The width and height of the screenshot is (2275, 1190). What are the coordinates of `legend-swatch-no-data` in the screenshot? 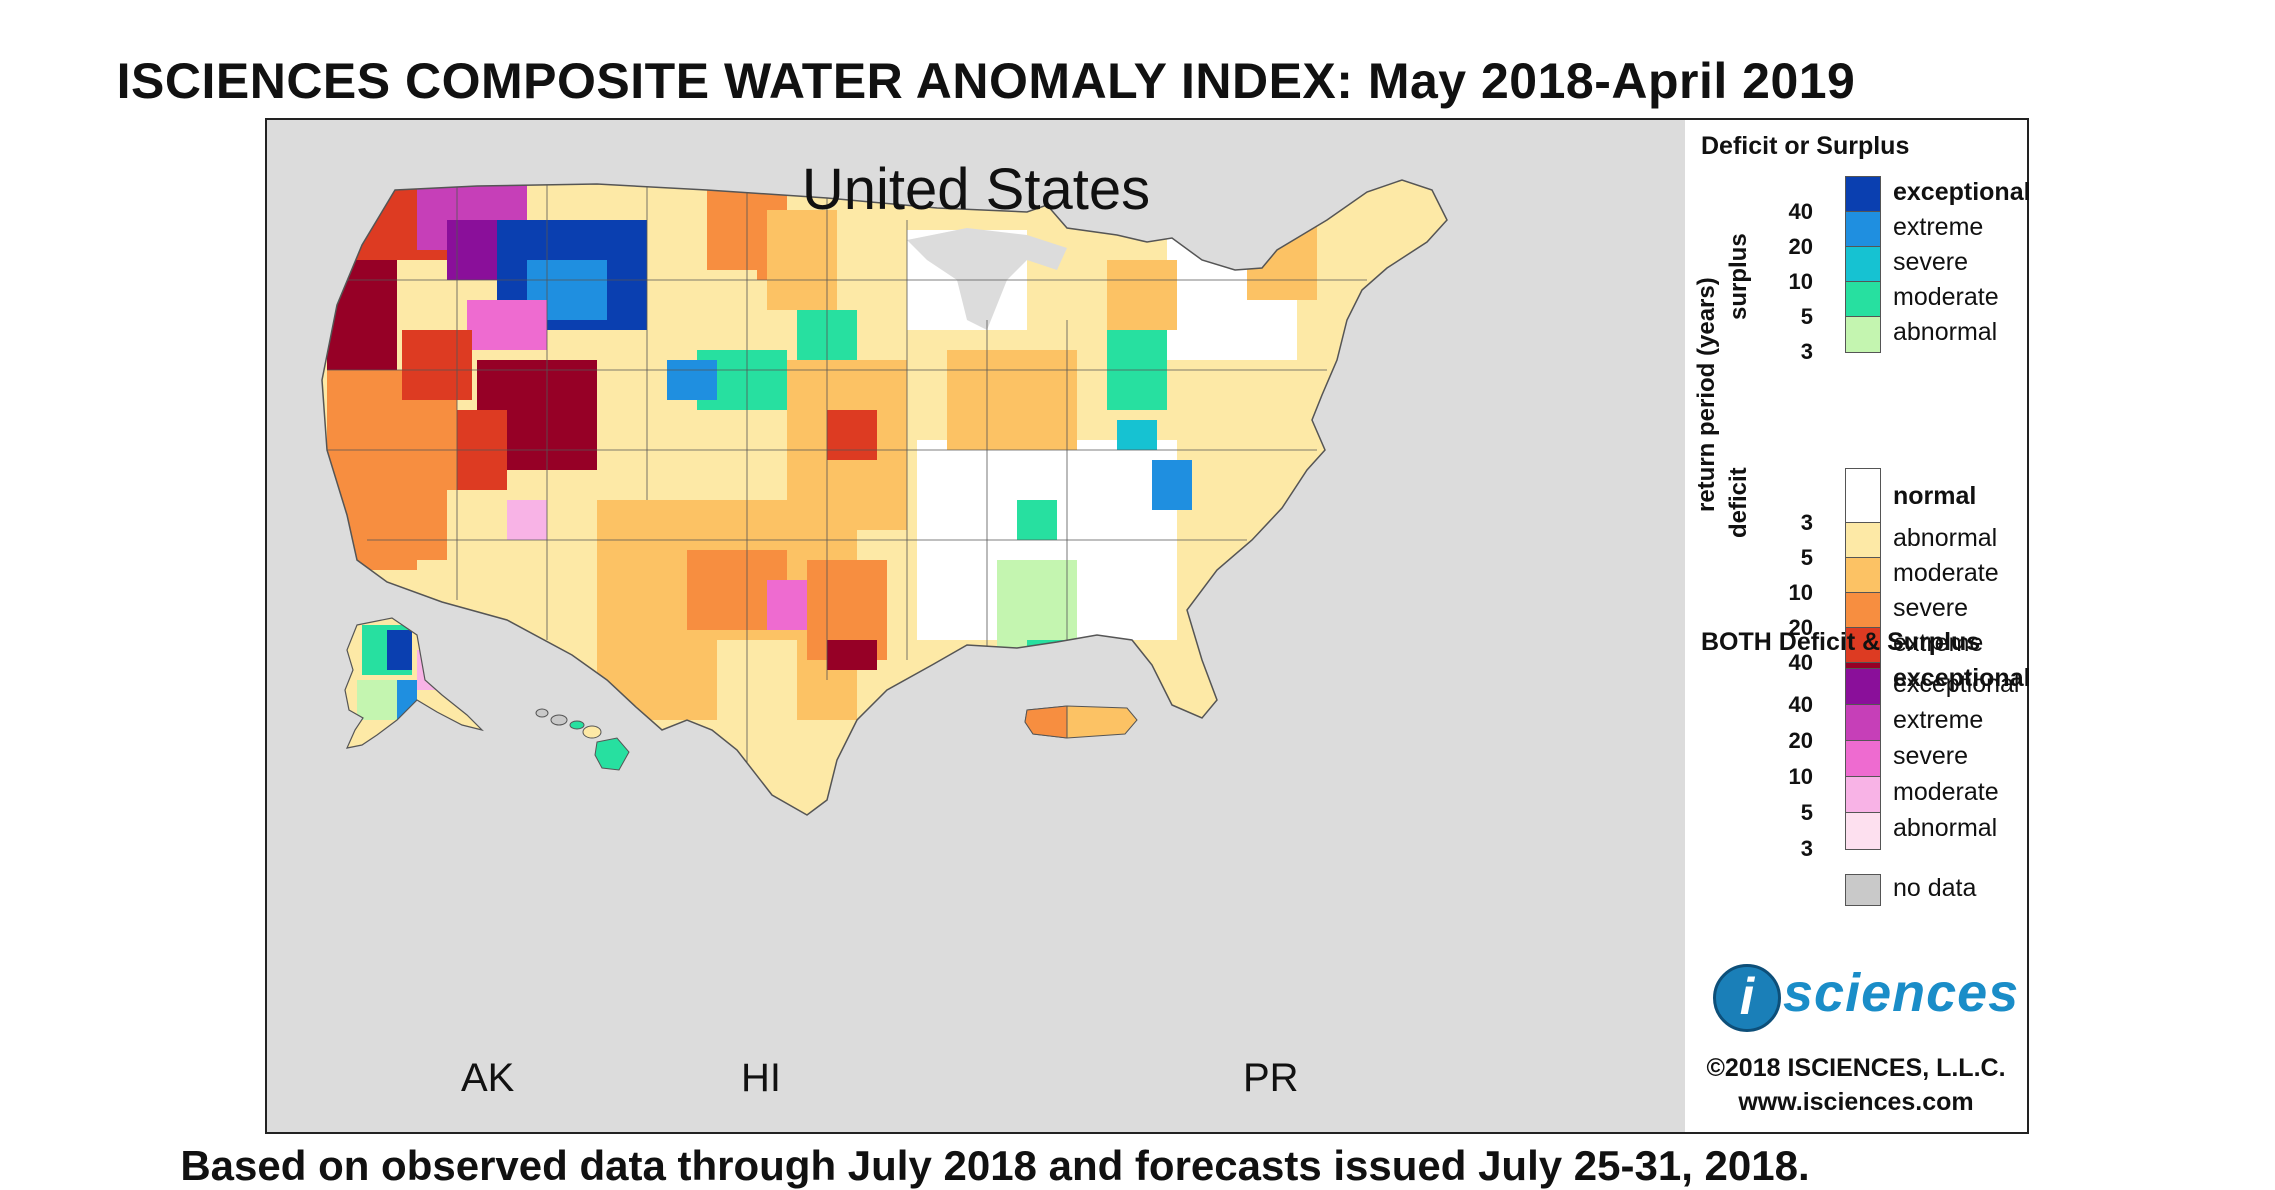 It's located at (1863, 890).